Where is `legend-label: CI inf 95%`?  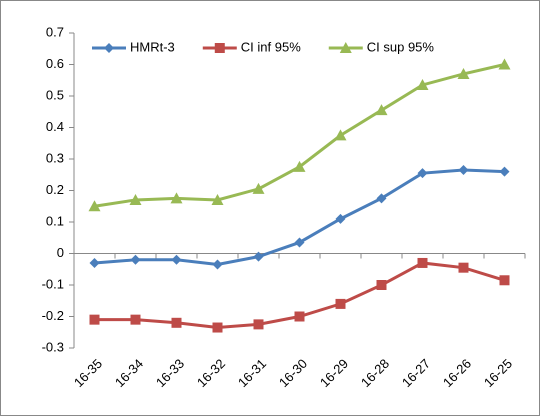 legend-label: CI inf 95% is located at coordinates (271, 46).